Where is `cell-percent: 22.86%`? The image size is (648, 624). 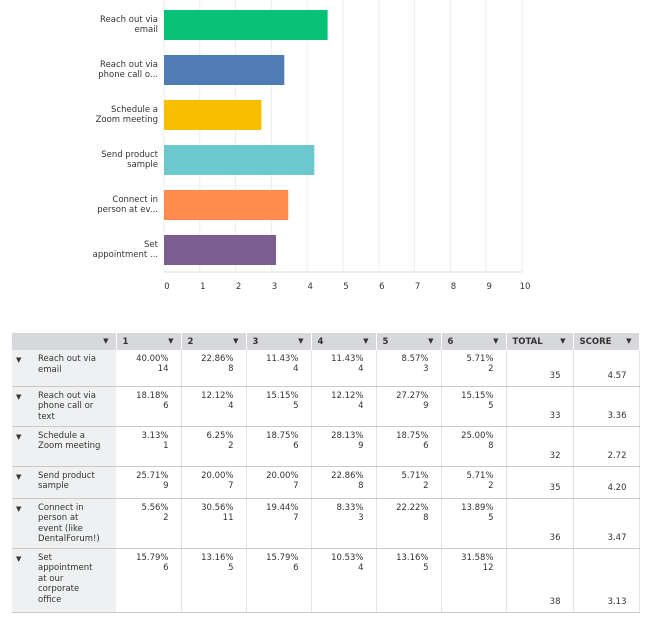 cell-percent: 22.86% is located at coordinates (217, 359).